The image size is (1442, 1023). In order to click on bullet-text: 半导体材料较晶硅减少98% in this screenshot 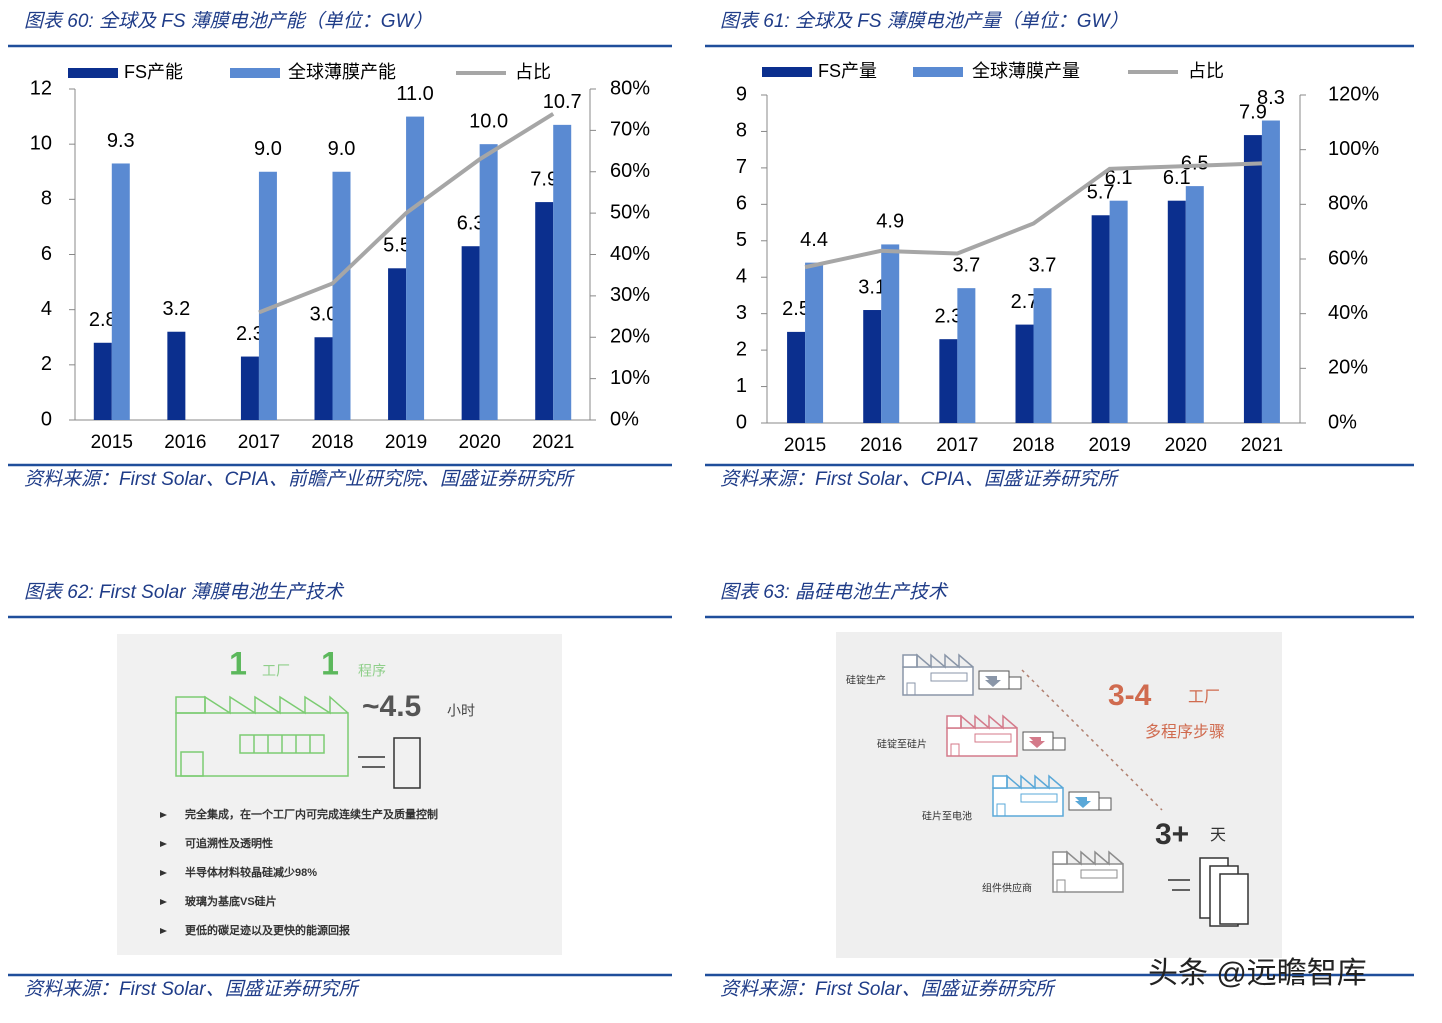, I will do `click(251, 872)`.